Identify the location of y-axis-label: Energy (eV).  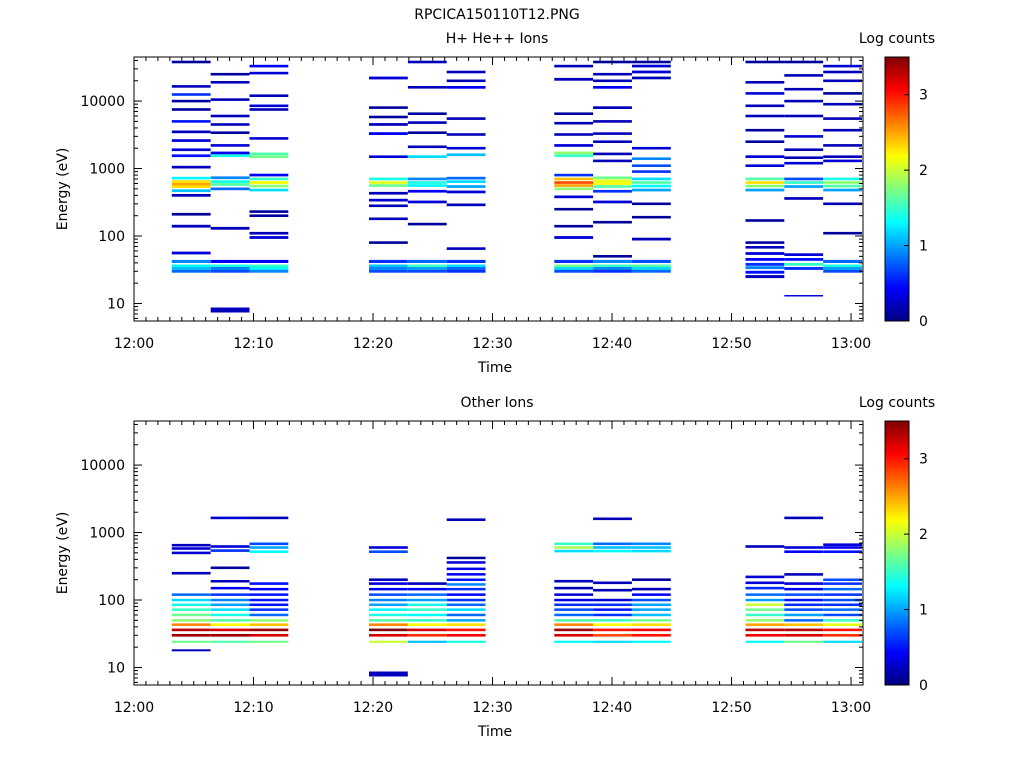
(63, 553).